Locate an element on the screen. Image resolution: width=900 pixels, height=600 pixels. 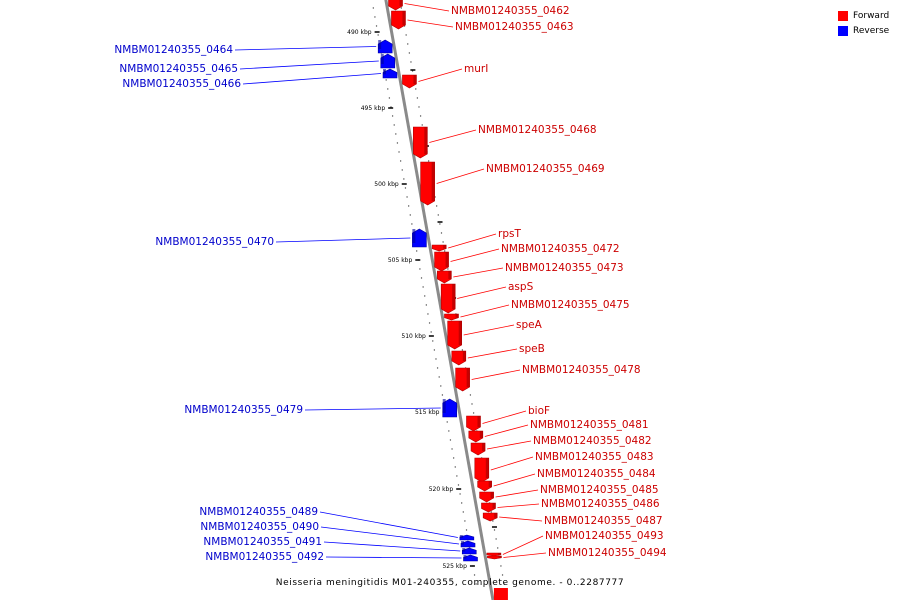
tick-label: 495 kbp is located at coordinates (373, 108).